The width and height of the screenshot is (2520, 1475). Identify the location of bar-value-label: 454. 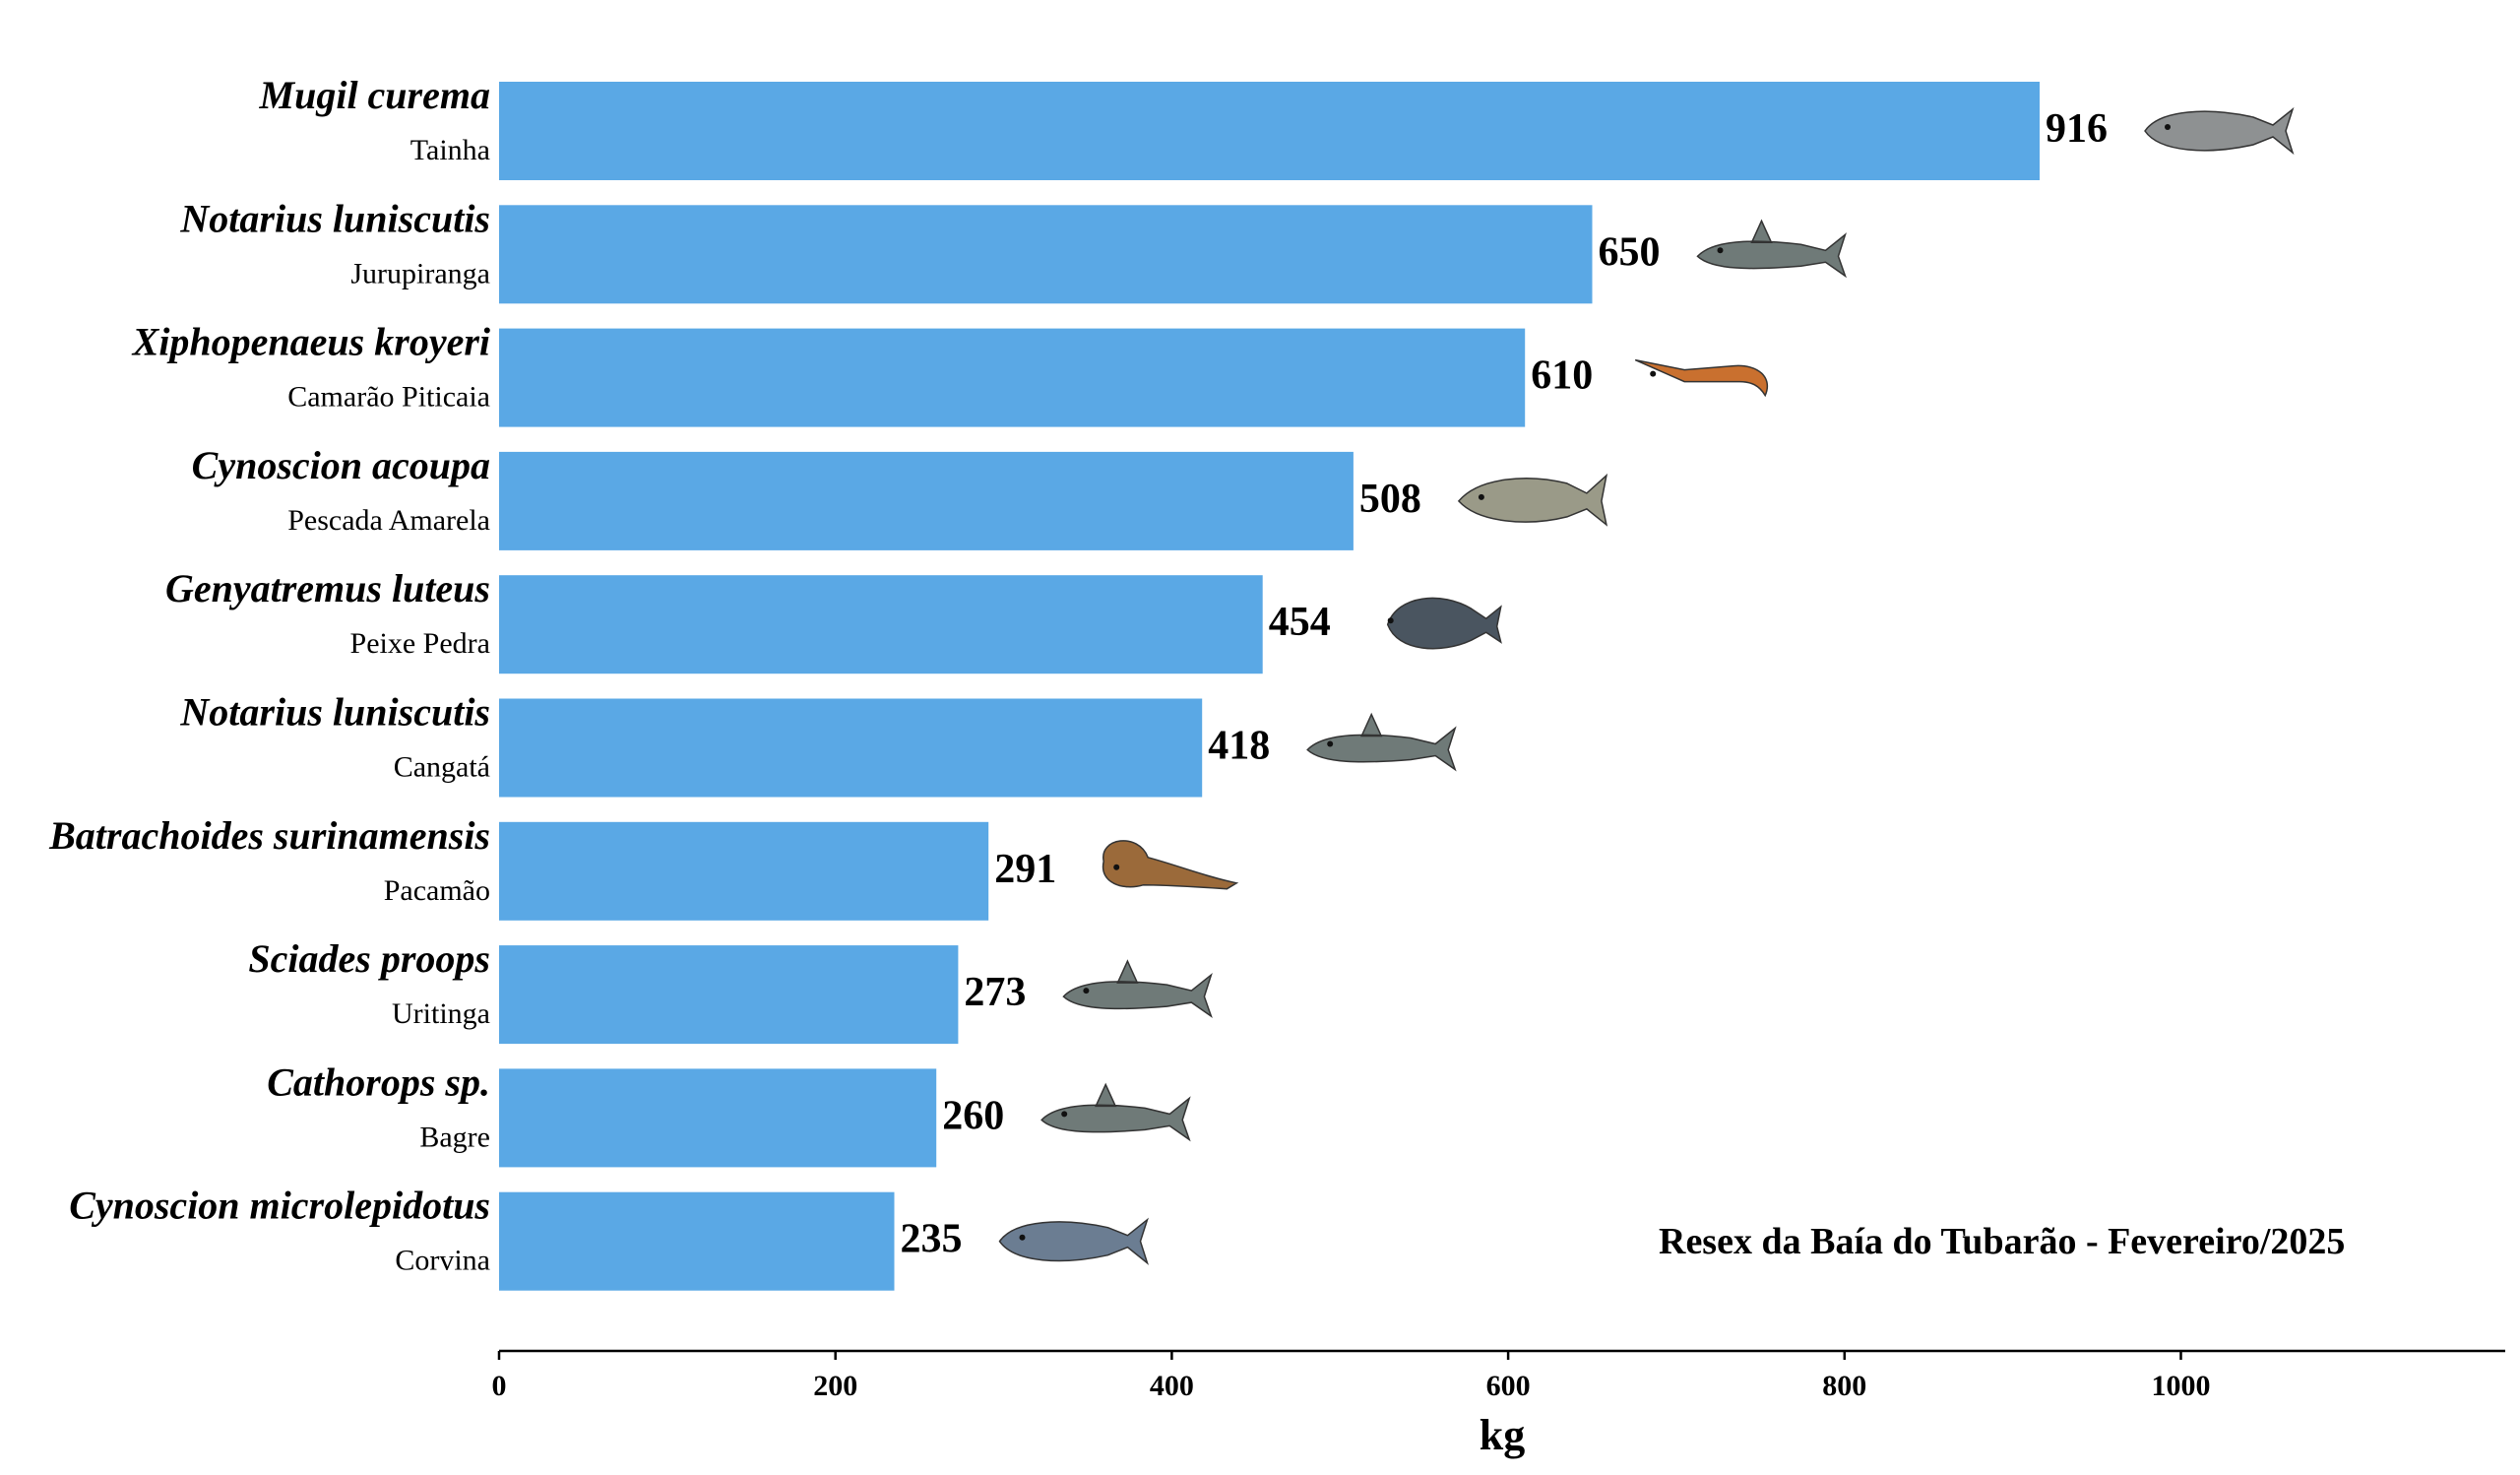
(1300, 622).